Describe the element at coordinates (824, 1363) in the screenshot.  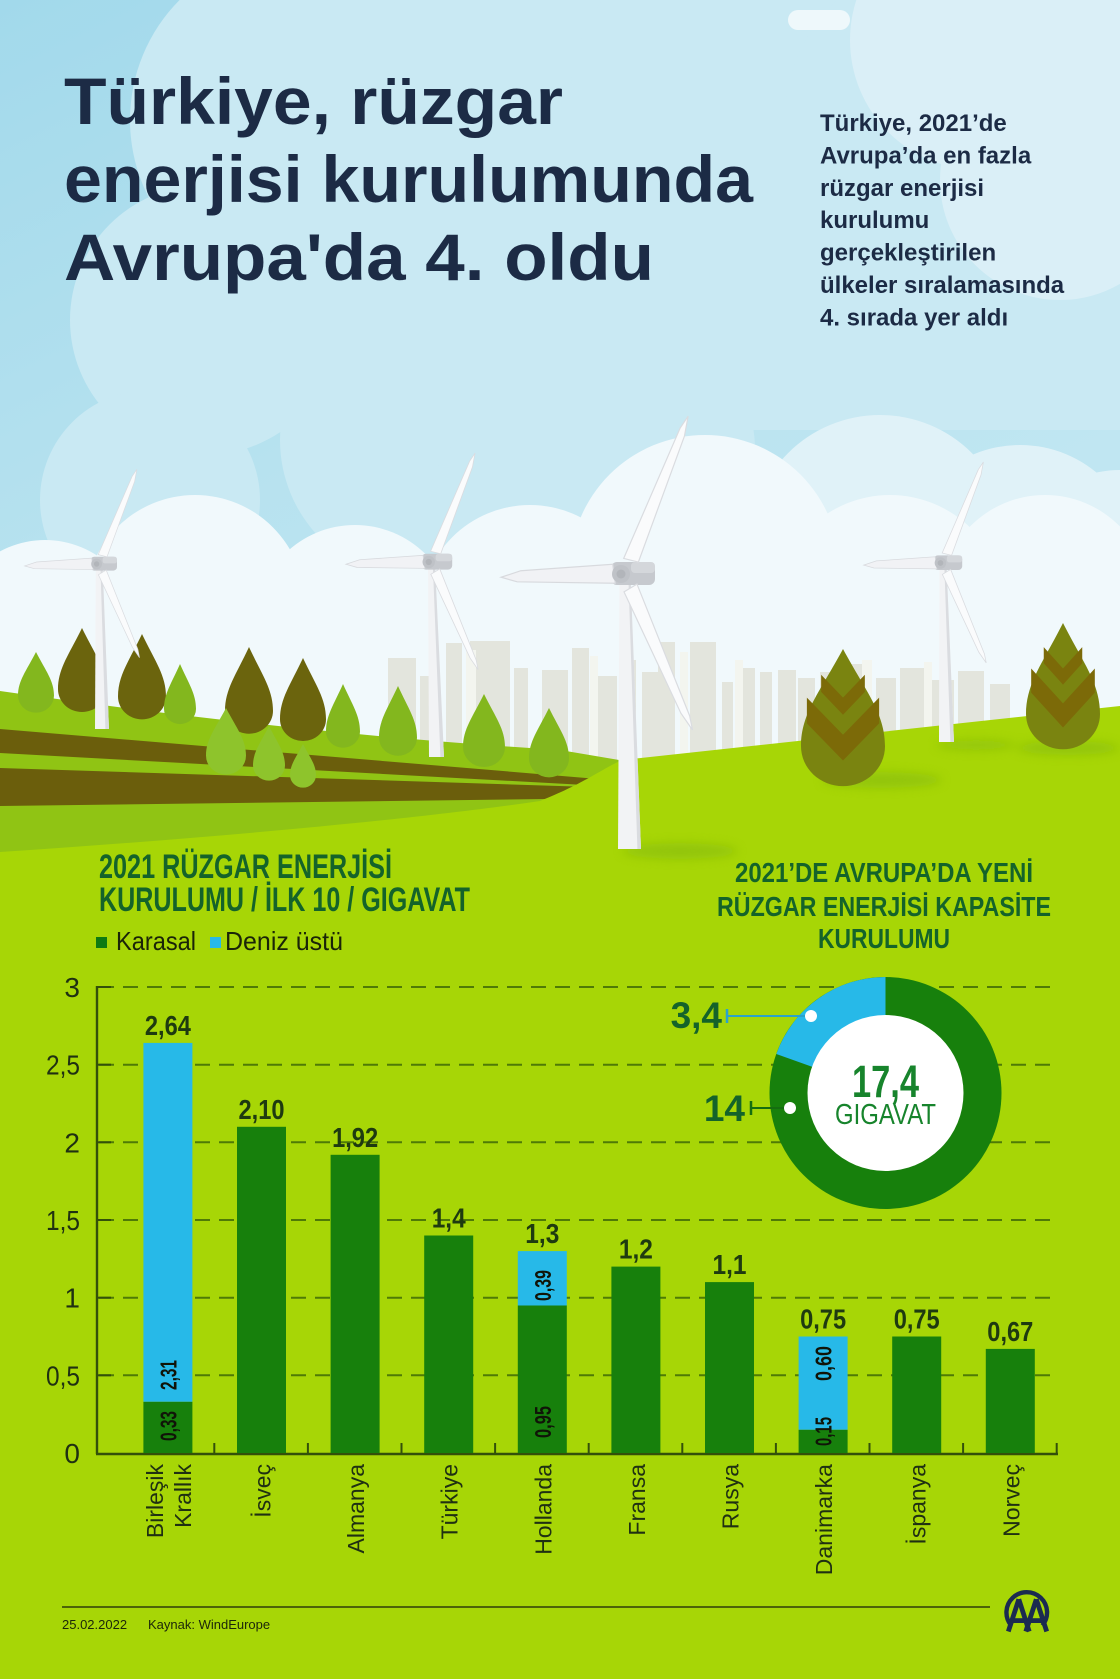
I see `svg-text: 0,60` at that location.